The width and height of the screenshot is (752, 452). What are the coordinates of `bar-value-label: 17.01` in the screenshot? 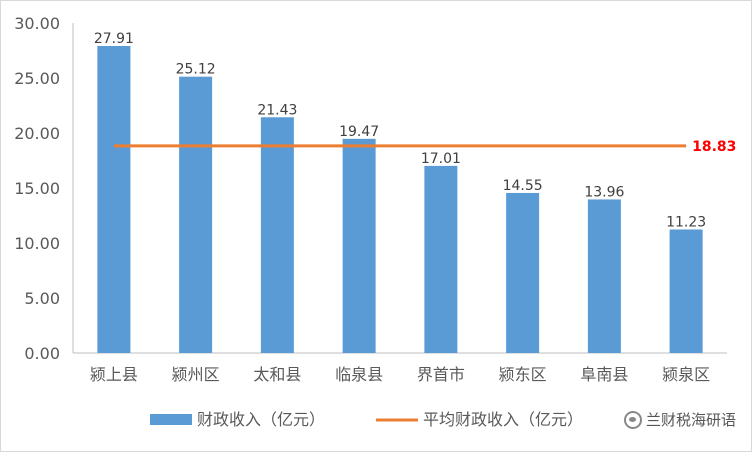 It's located at (441, 159).